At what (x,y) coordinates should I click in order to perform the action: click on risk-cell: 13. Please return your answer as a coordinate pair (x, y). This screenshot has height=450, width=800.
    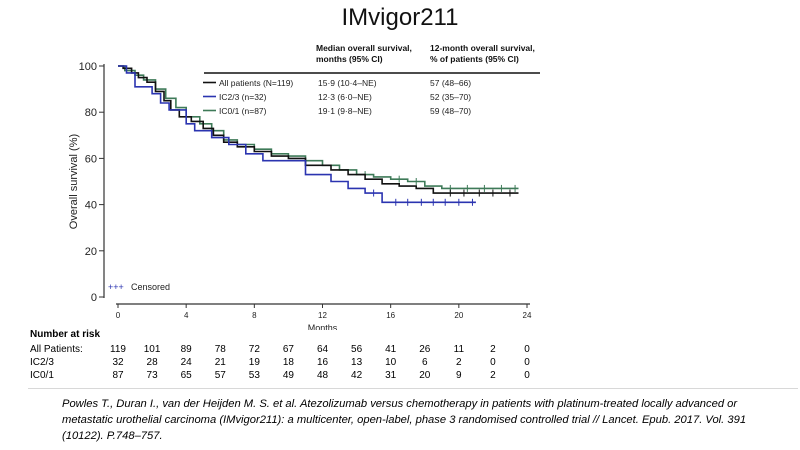
    Looking at the image, I should click on (357, 362).